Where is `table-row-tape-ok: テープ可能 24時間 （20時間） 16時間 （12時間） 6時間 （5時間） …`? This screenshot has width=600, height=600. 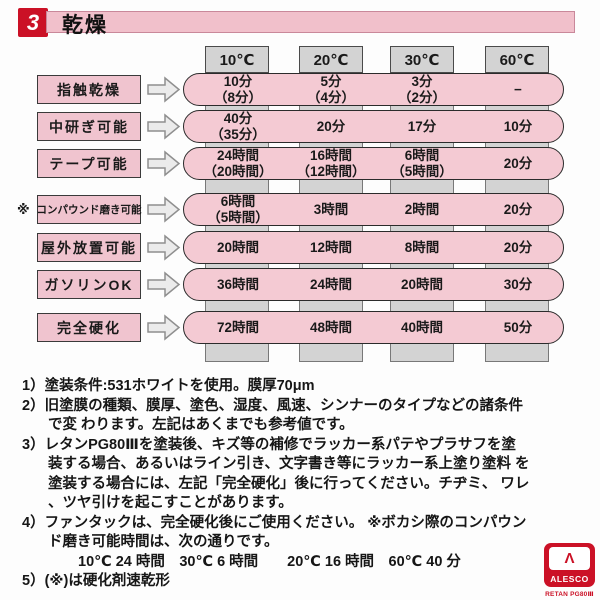
table-row-tape-ok: テープ可能 24時間 （20時間） 16時間 （12時間） 6時間 （5時間） … is located at coordinates (300, 163).